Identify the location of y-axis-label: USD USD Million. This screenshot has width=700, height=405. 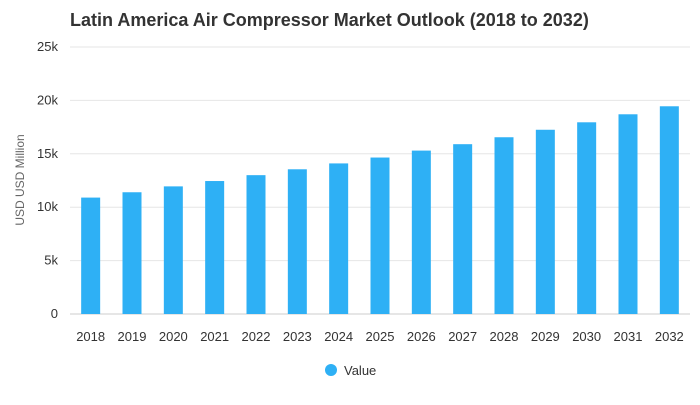
(20, 179).